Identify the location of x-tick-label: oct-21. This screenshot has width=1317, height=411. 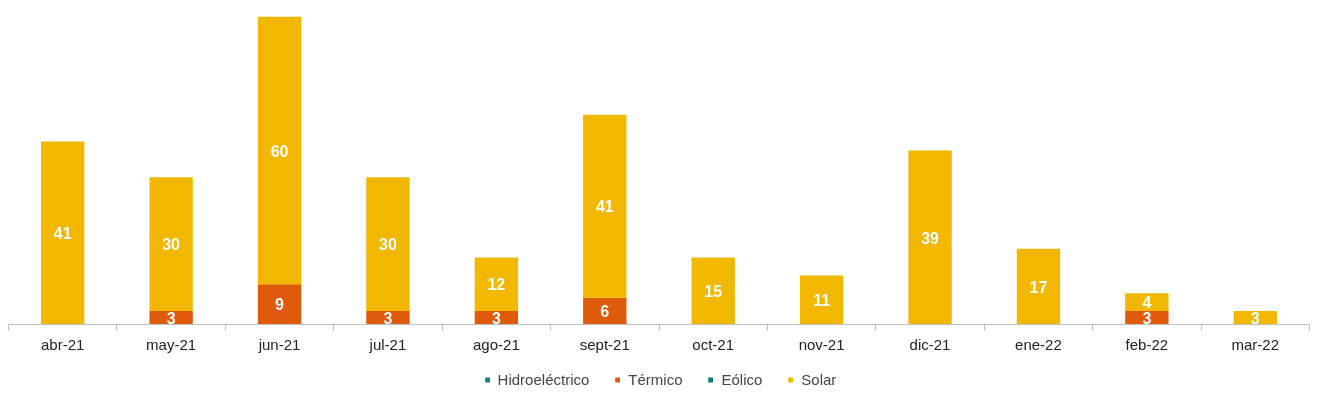
(713, 344).